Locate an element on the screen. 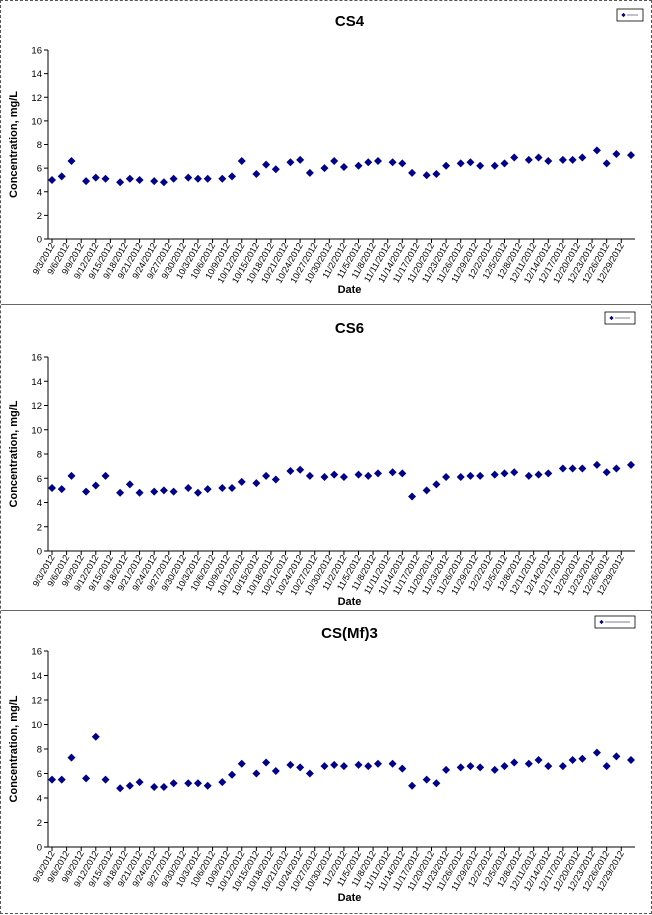 The image size is (652, 915). y-tick-label: 16 is located at coordinates (36, 652).